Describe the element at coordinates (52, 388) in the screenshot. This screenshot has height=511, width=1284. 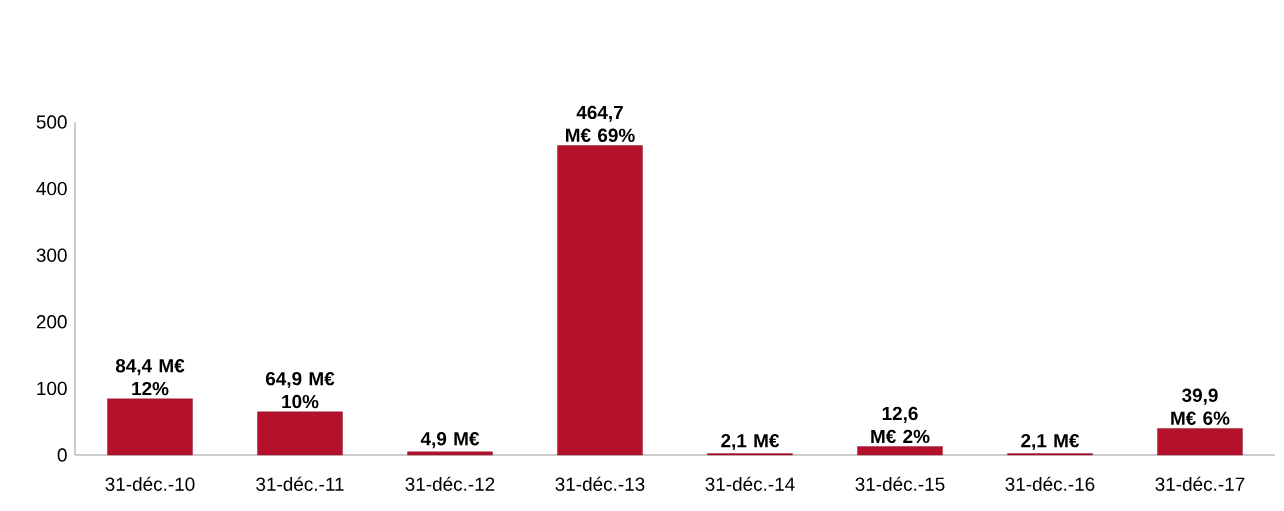
I see `y-tick-label: 100` at that location.